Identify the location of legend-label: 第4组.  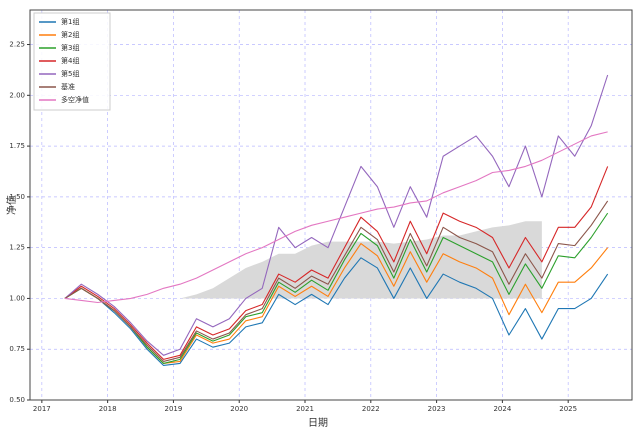
(70, 60).